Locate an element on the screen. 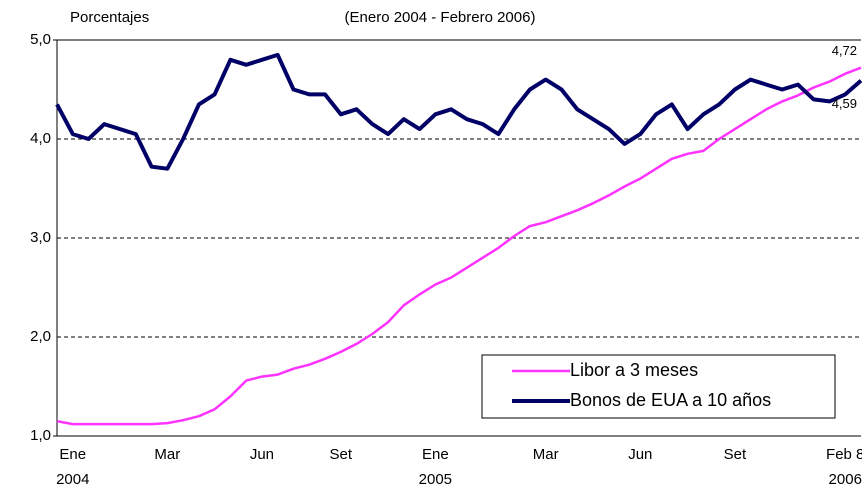 Image resolution: width=862 pixels, height=495 pixels. chart-title: (Enero 2004 - Febrero 2006) is located at coordinates (440, 17).